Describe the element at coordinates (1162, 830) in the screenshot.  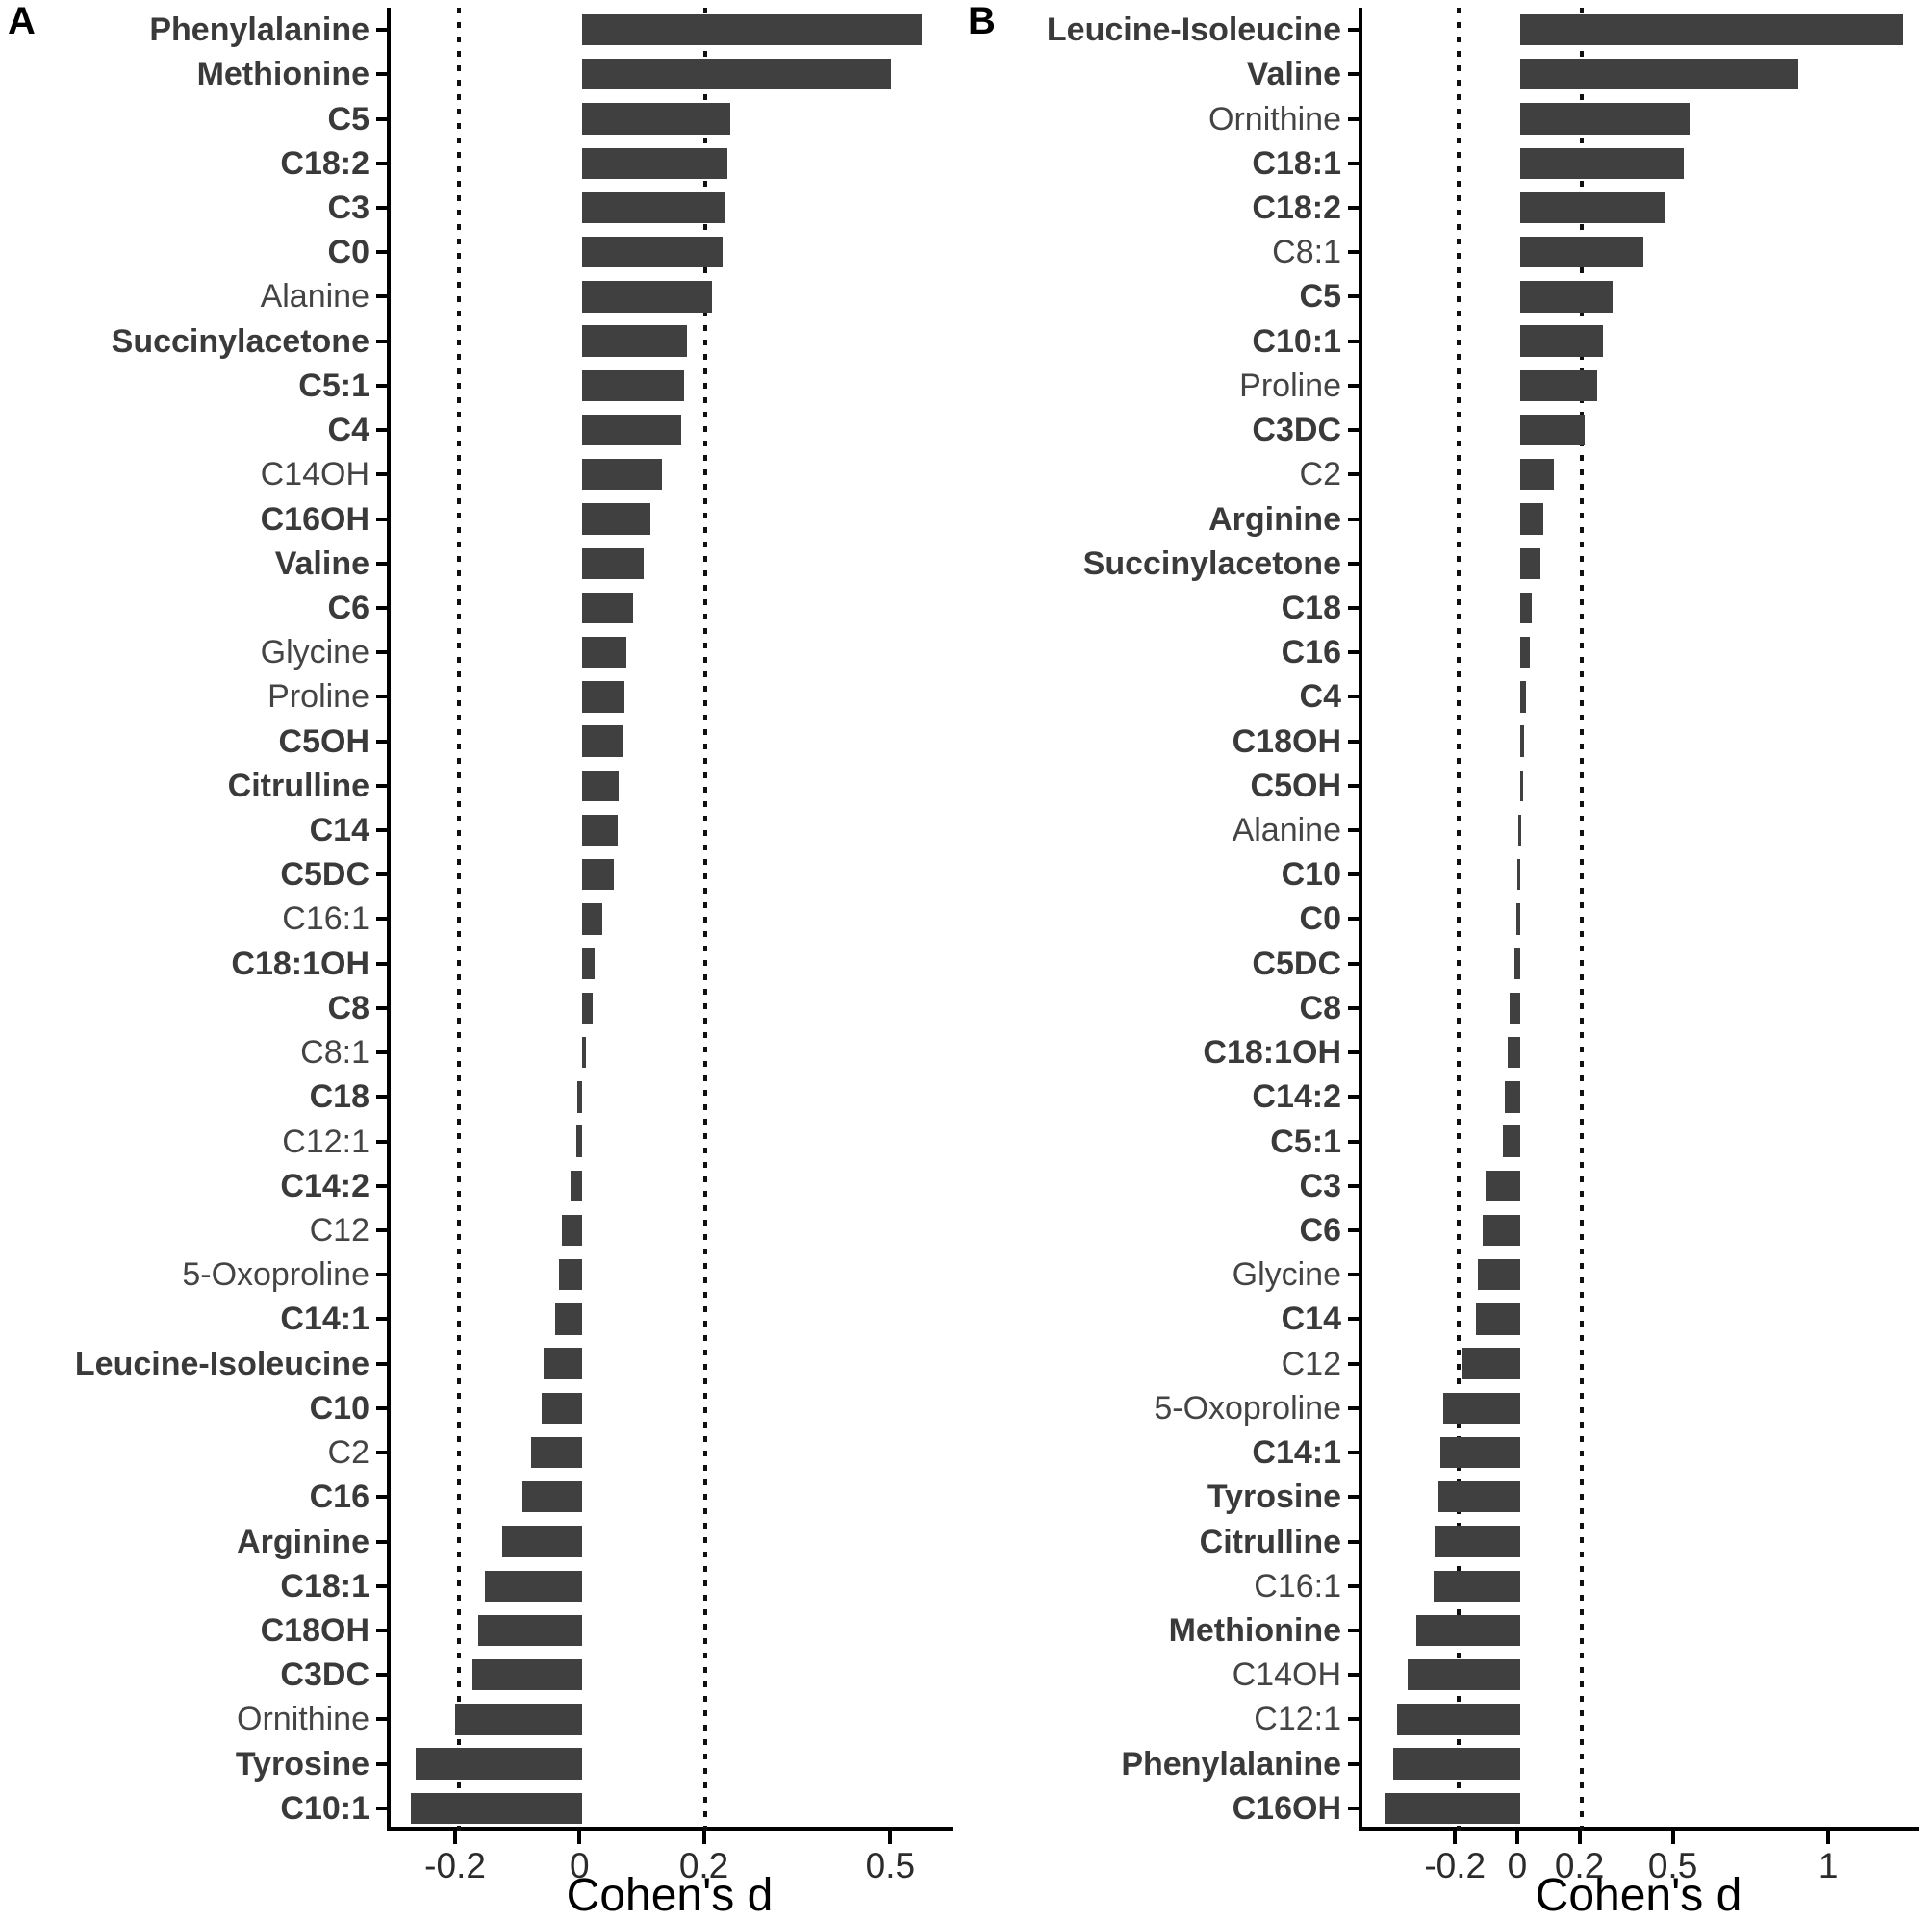
I see `category-row: Alanine` at that location.